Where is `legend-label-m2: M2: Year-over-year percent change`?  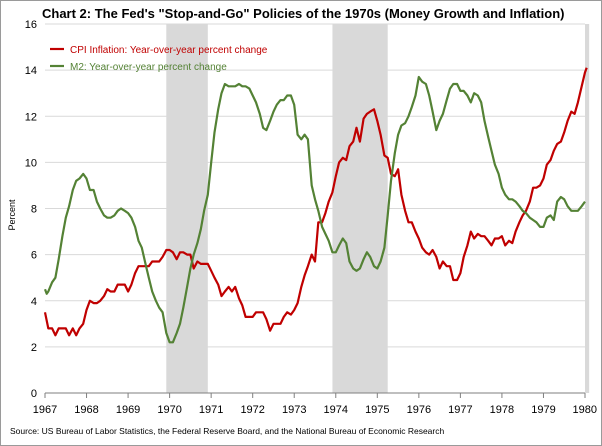
legend-label-m2: M2: Year-over-year percent change is located at coordinates (148, 67).